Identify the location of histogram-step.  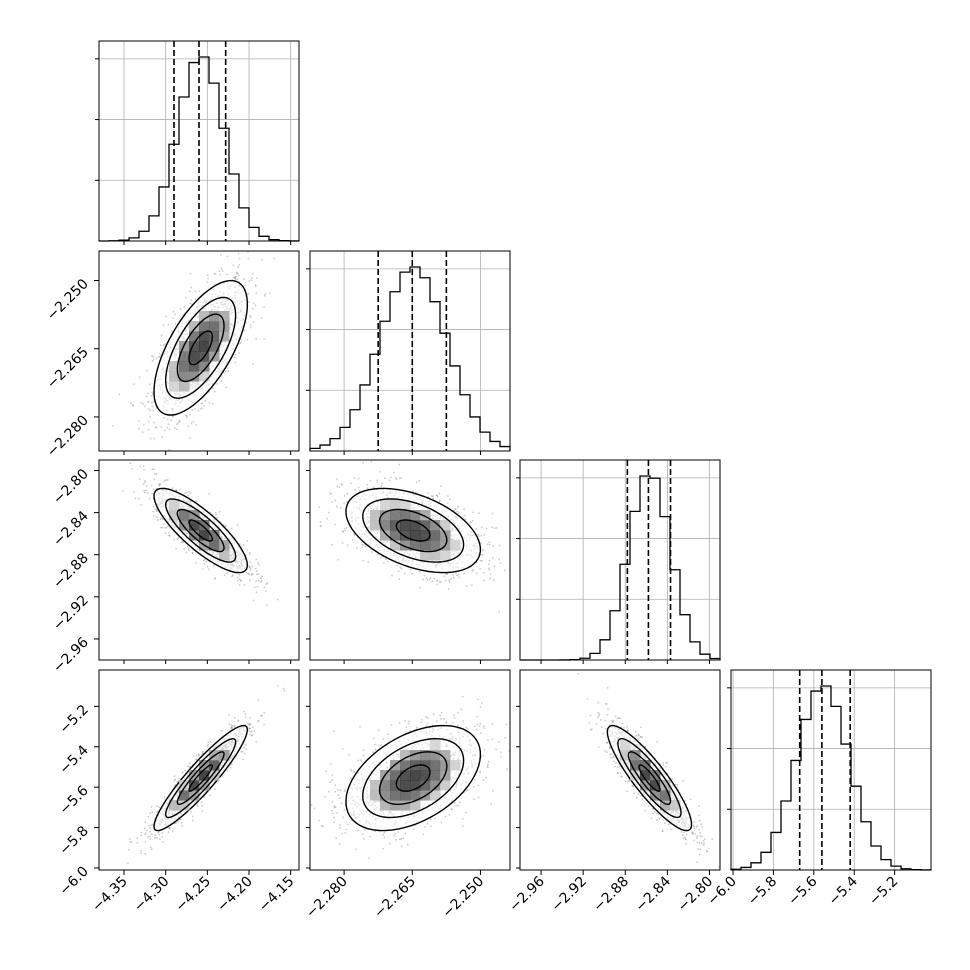
(831, 778).